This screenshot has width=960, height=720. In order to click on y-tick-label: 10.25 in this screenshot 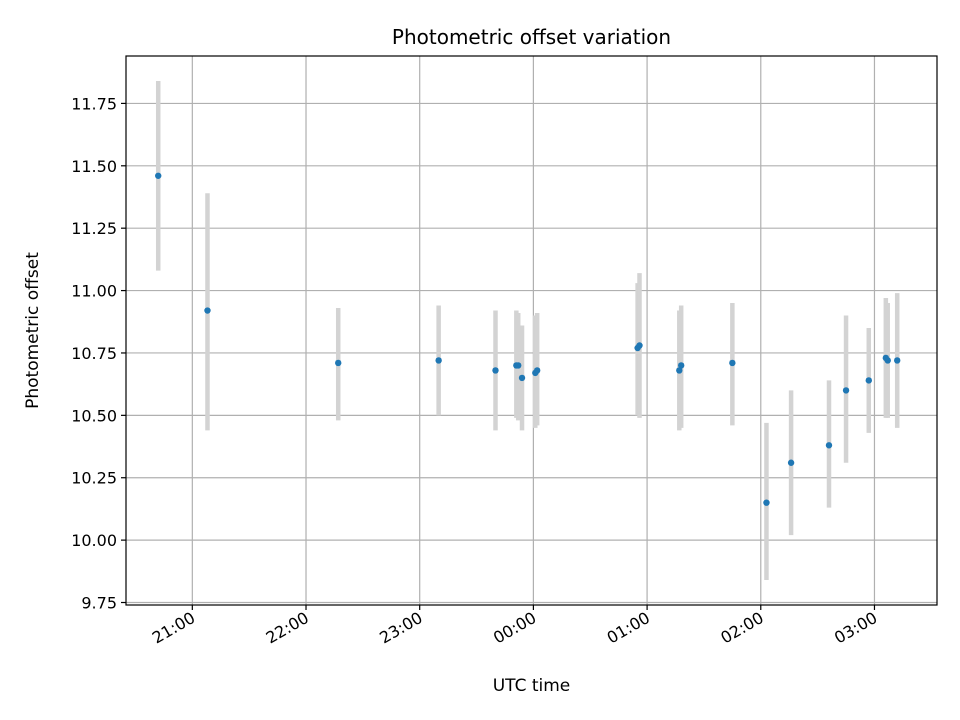, I will do `click(94, 478)`.